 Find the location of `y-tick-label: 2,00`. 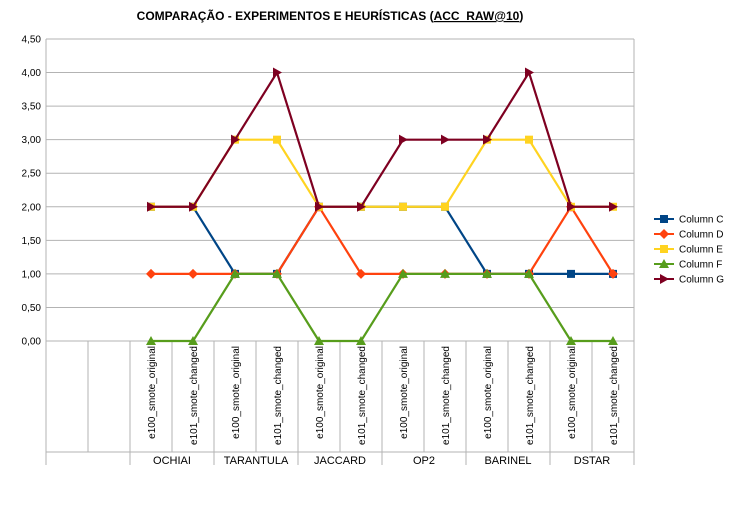

y-tick-label: 2,00 is located at coordinates (32, 207).